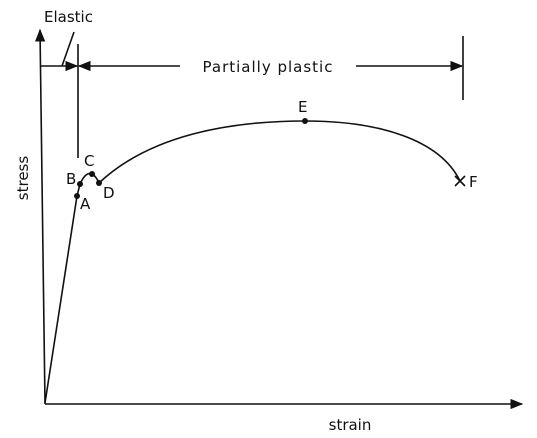  I want to click on y-axis, so click(40, 216).